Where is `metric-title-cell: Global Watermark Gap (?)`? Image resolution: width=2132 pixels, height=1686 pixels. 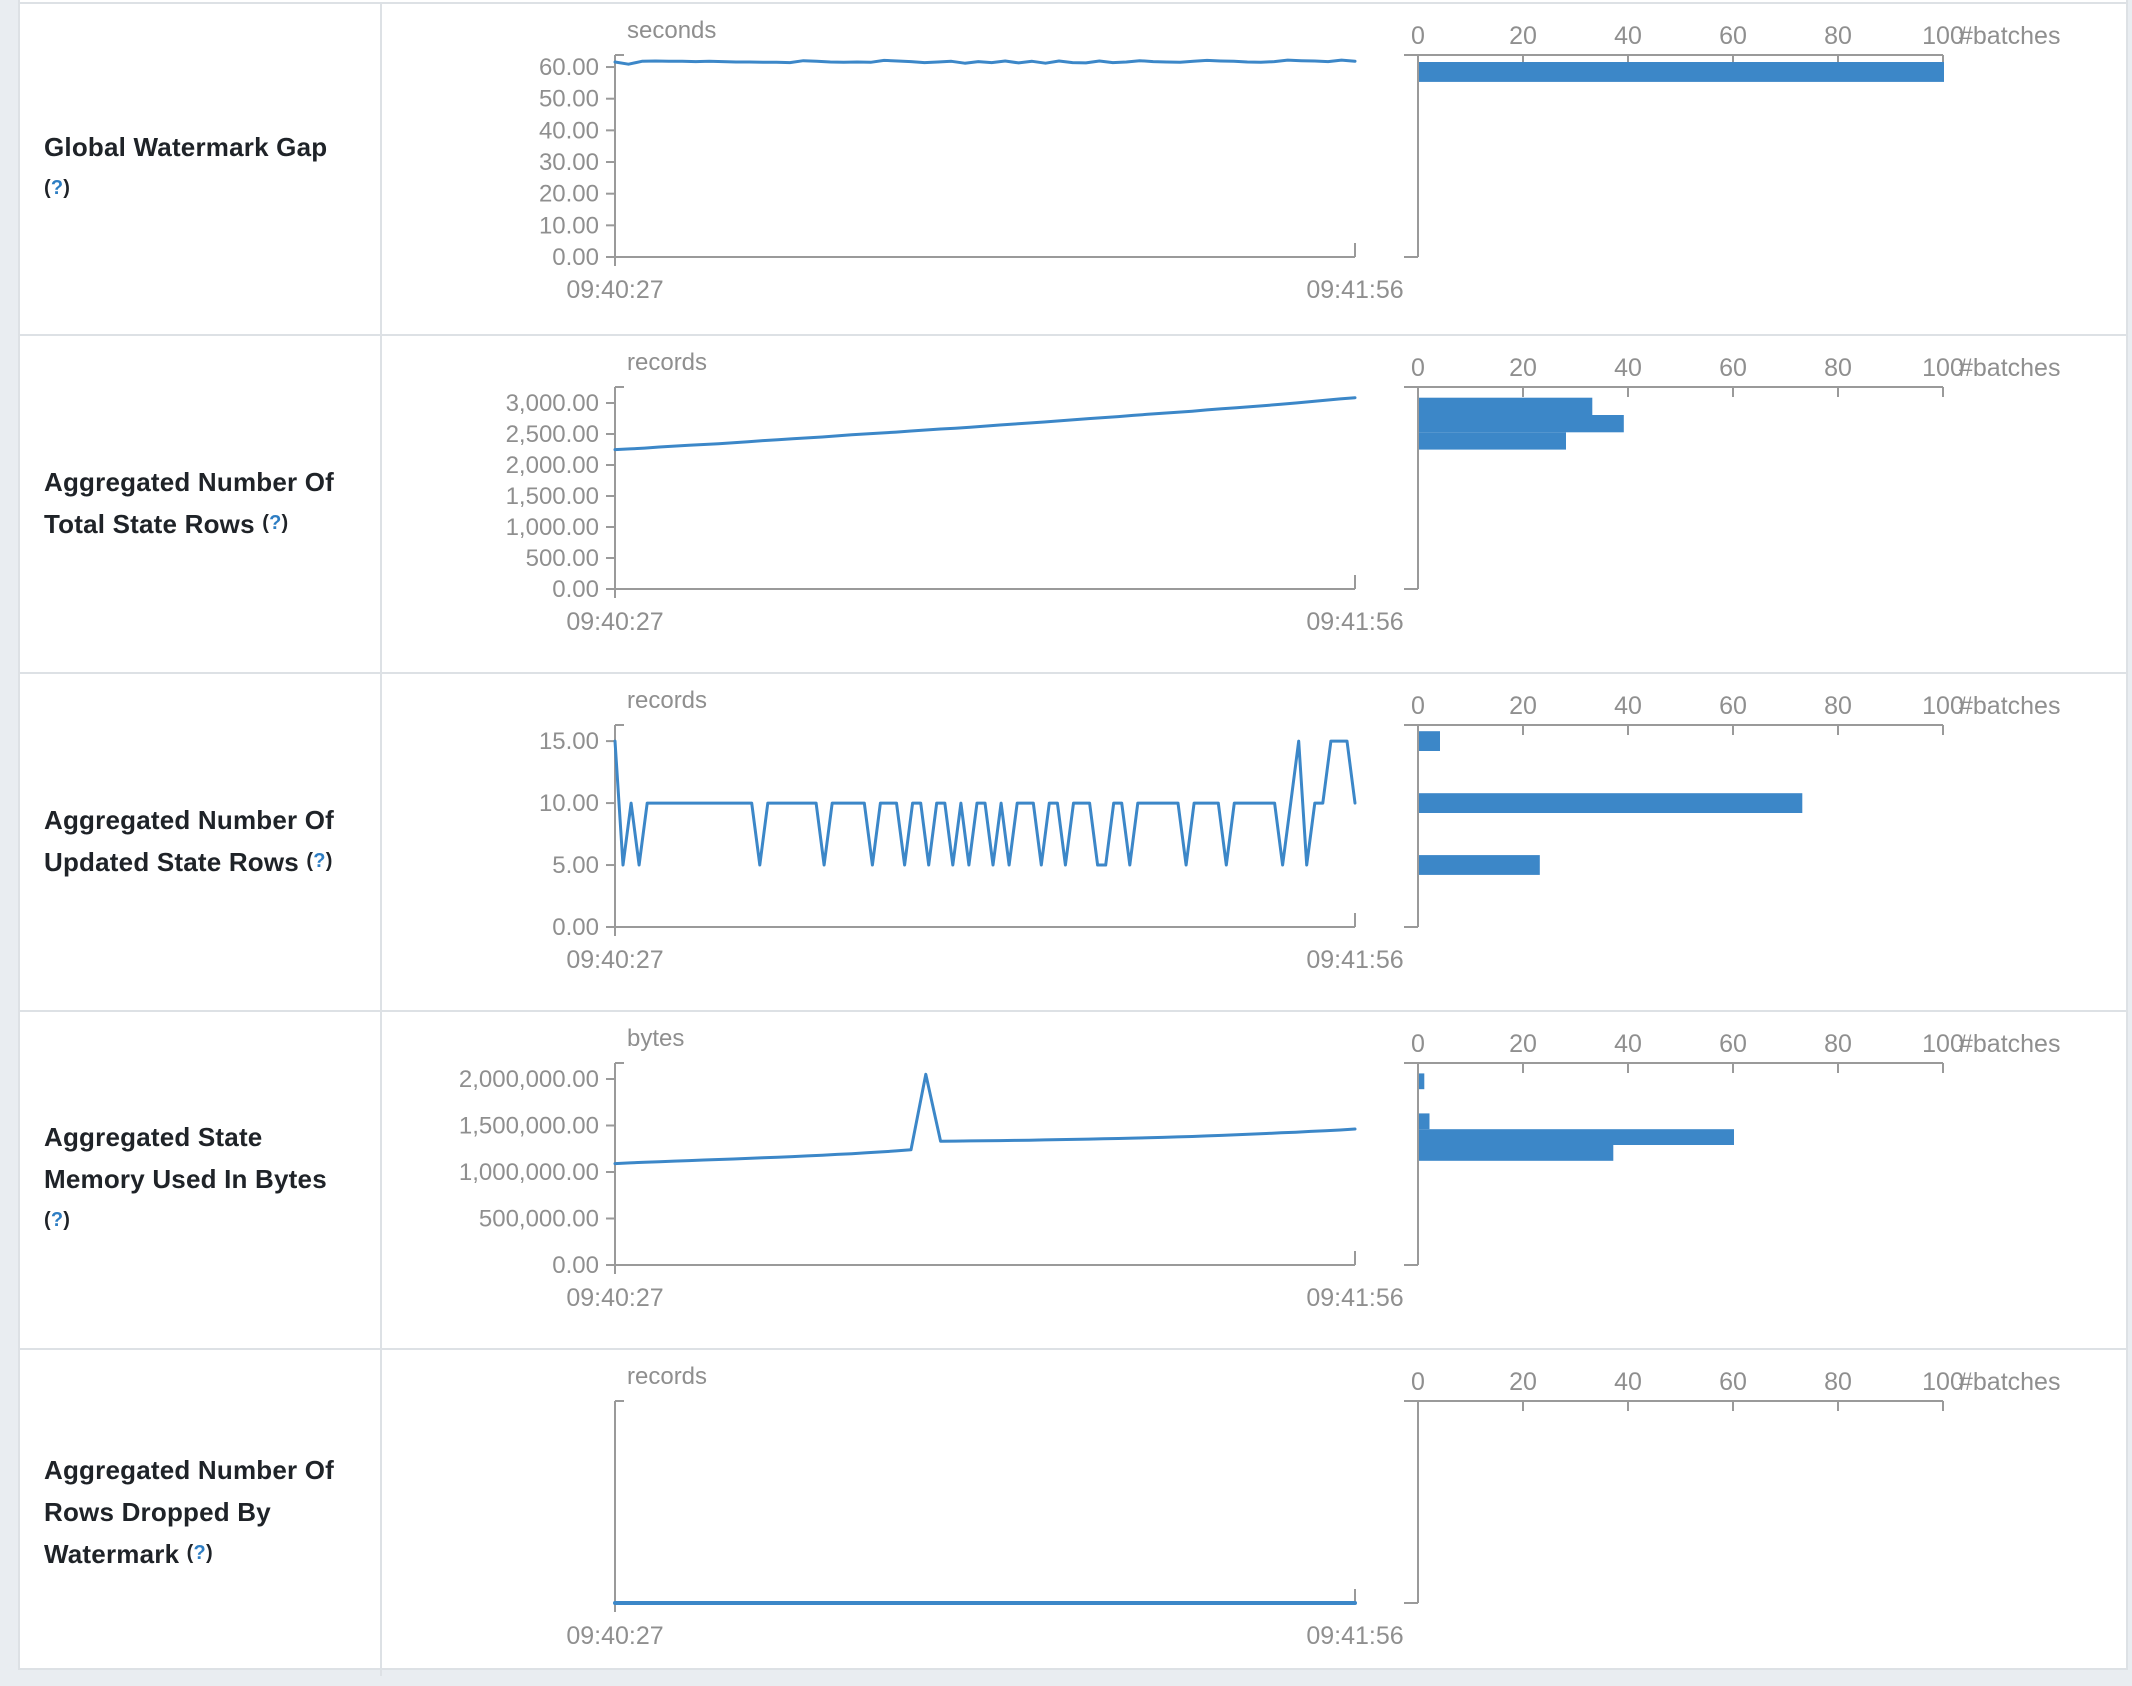 metric-title-cell: Global Watermark Gap (?) is located at coordinates (201, 169).